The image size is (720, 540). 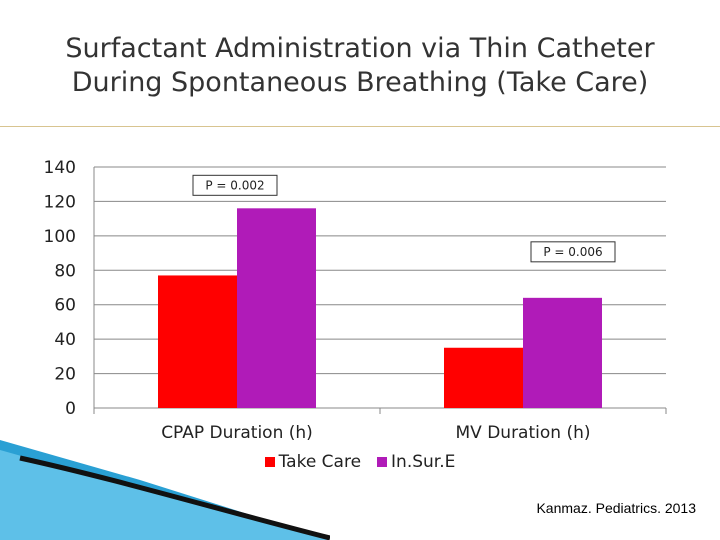 I want to click on legend-item-take-care: Take Care, so click(x=313, y=462).